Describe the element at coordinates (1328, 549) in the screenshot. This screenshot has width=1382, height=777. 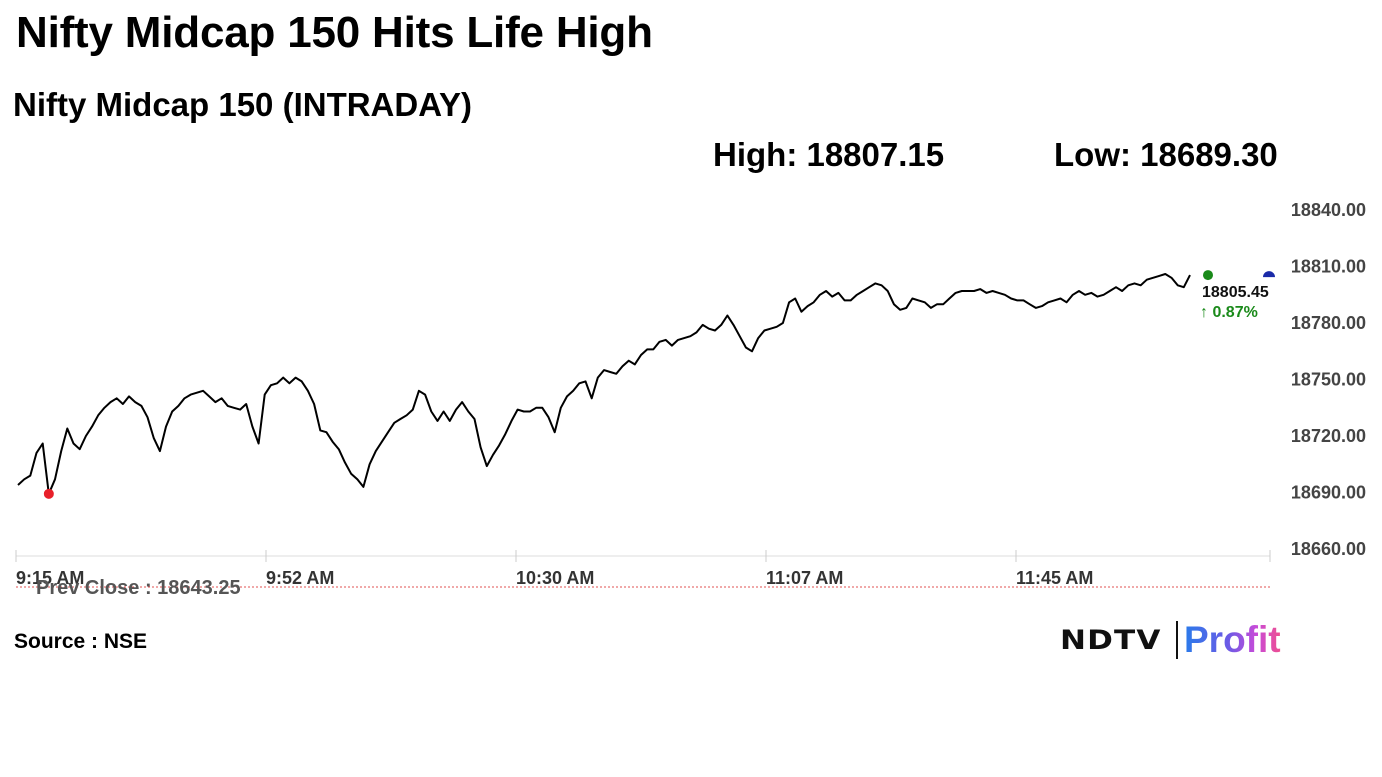
I see `y-tick-label: 18660.00` at that location.